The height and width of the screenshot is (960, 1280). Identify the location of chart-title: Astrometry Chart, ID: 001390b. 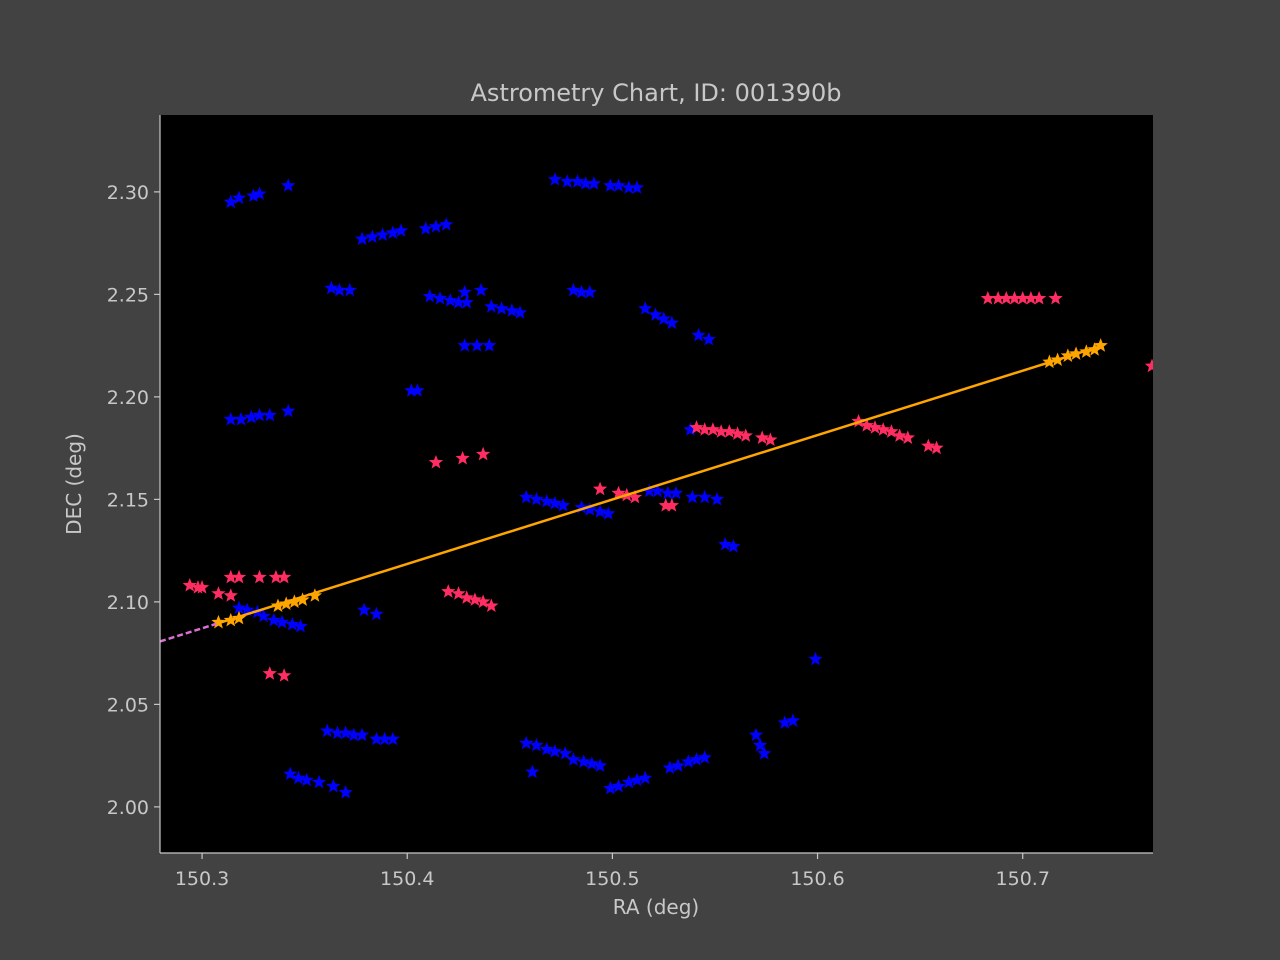
(656, 93).